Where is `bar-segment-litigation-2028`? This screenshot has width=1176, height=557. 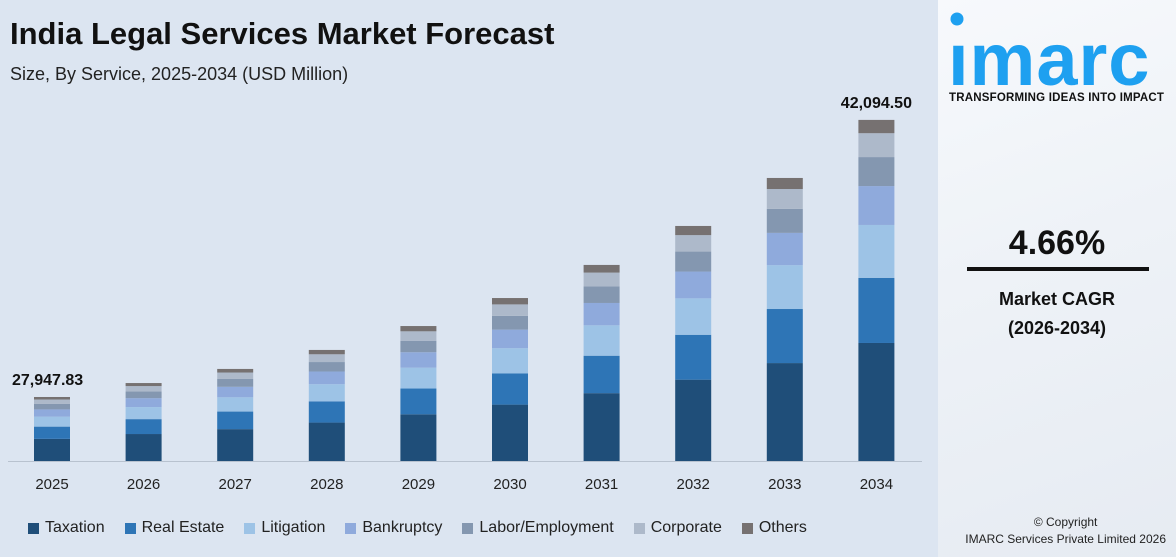 bar-segment-litigation-2028 is located at coordinates (326, 393).